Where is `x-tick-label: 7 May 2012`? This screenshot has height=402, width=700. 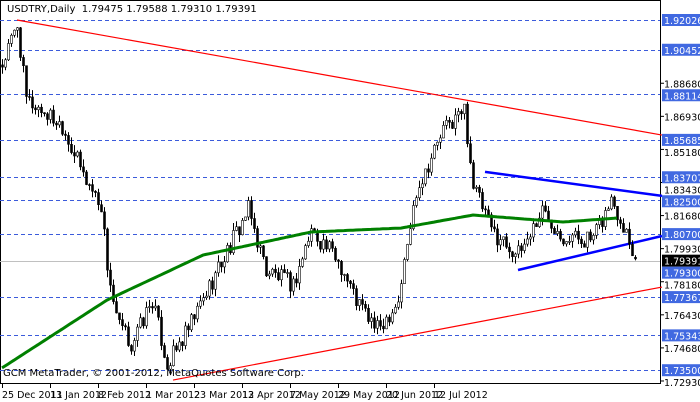
x-tick-label: 7 May 2012 is located at coordinates (318, 395).